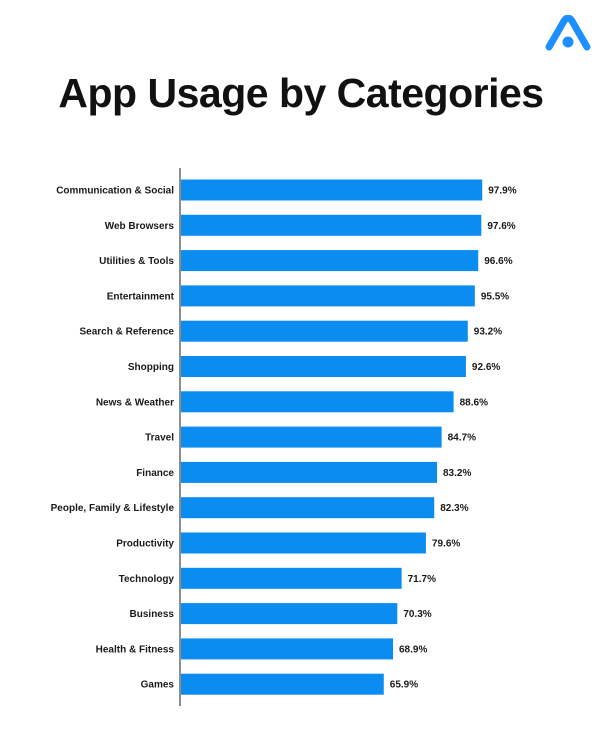 Image resolution: width=602 pixels, height=735 pixels. What do you see at coordinates (501, 226) in the screenshot?
I see `value-label: 97.6%` at bounding box center [501, 226].